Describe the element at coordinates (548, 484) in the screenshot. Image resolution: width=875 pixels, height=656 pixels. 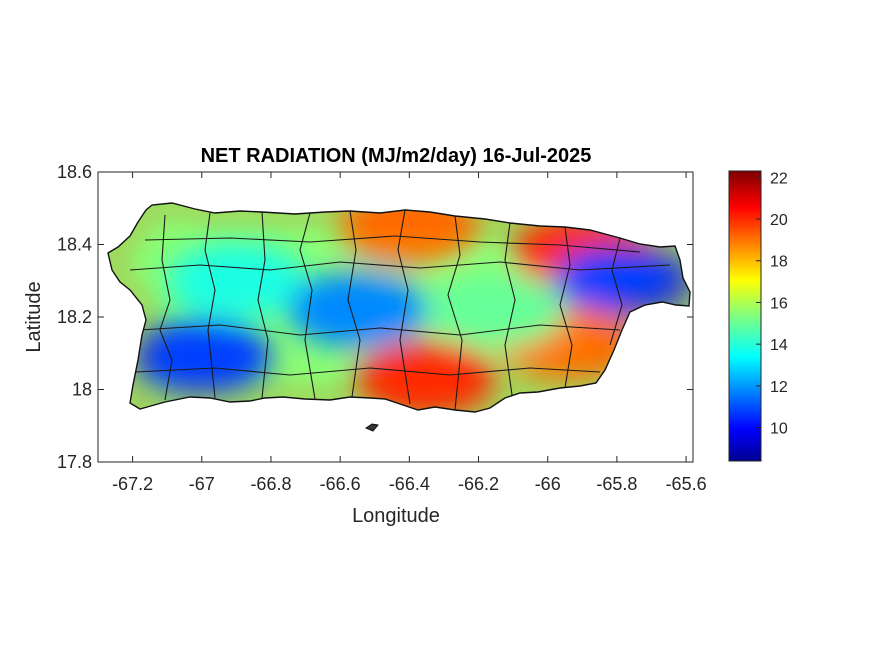
I see `x-tick-label: -66` at that location.